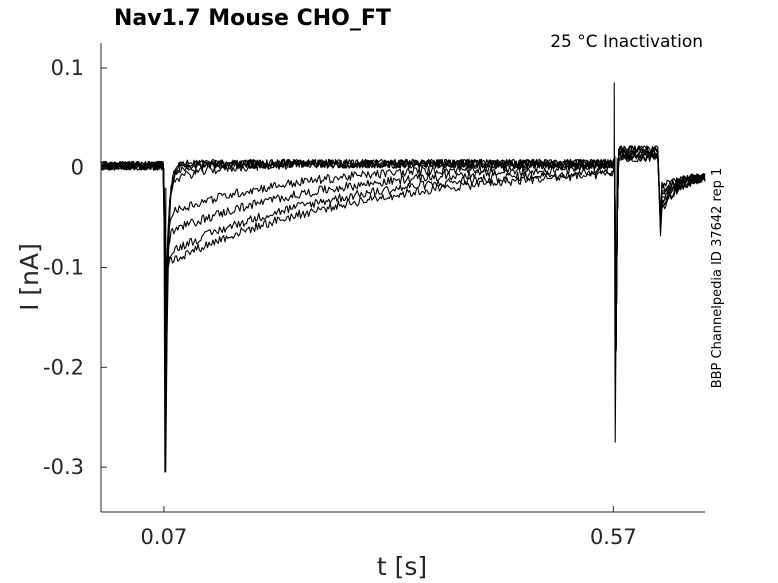 The image size is (778, 583). What do you see at coordinates (252, 18) in the screenshot?
I see `chart-title: Nav1.7 Mouse CHO_FT` at bounding box center [252, 18].